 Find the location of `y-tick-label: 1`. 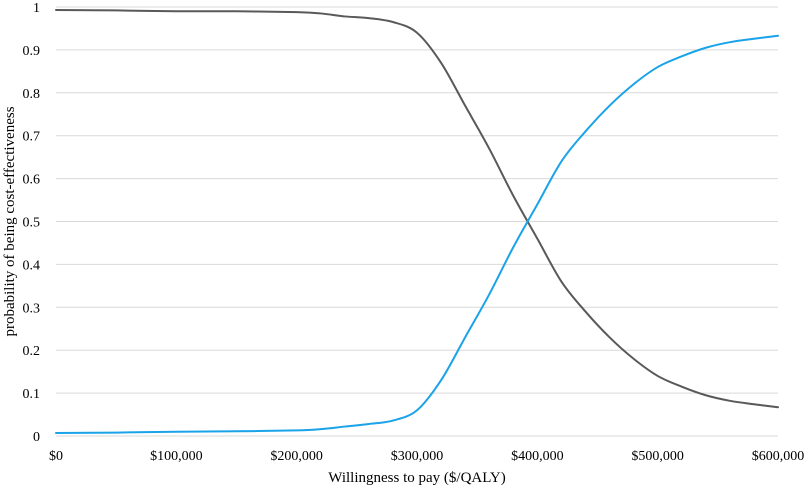

y-tick-label: 1 is located at coordinates (36, 8).